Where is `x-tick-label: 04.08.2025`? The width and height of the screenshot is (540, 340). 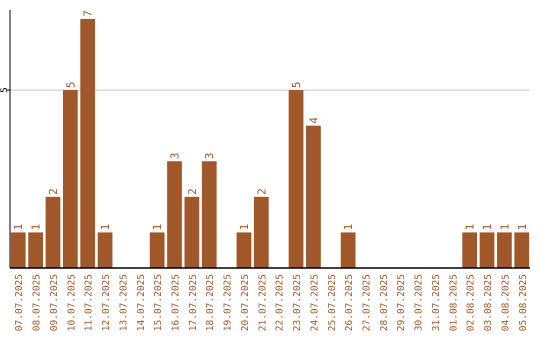
x-tick-label: 04.08.2025 is located at coordinates (506, 303).